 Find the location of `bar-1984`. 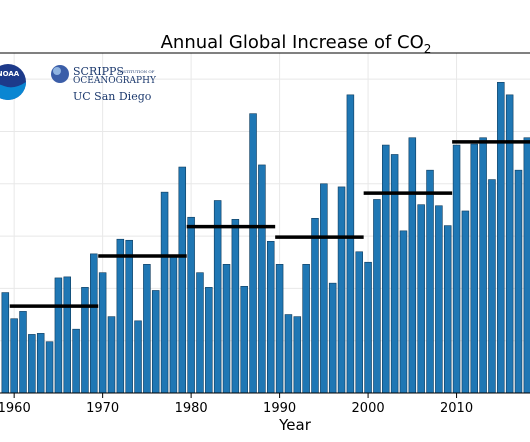

bar-1984 is located at coordinates (226, 329).